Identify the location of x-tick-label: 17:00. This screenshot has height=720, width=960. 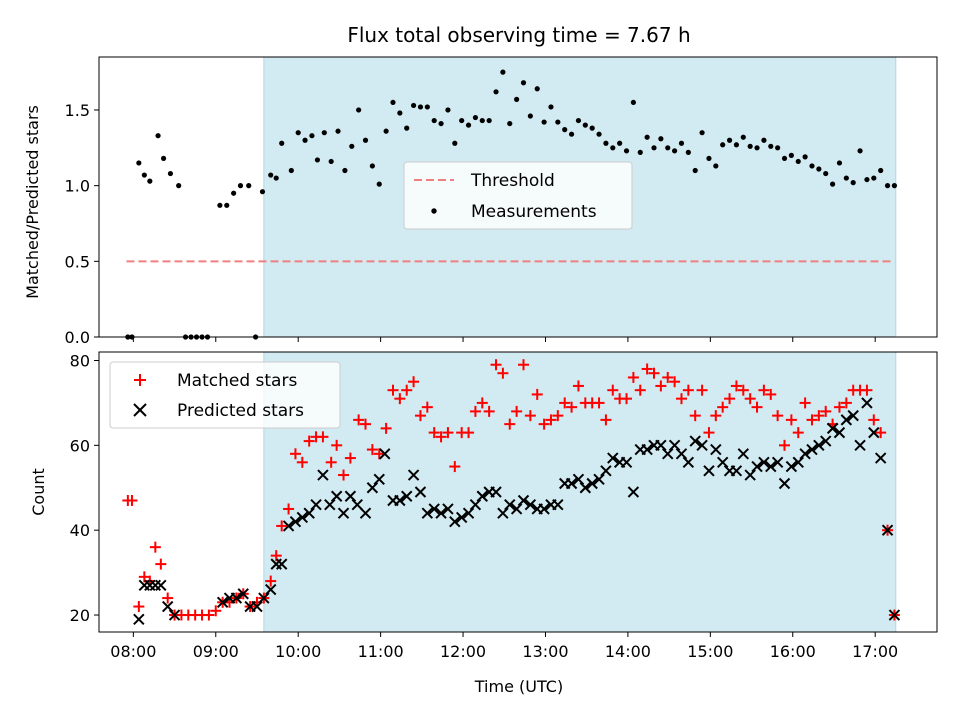
(875, 651).